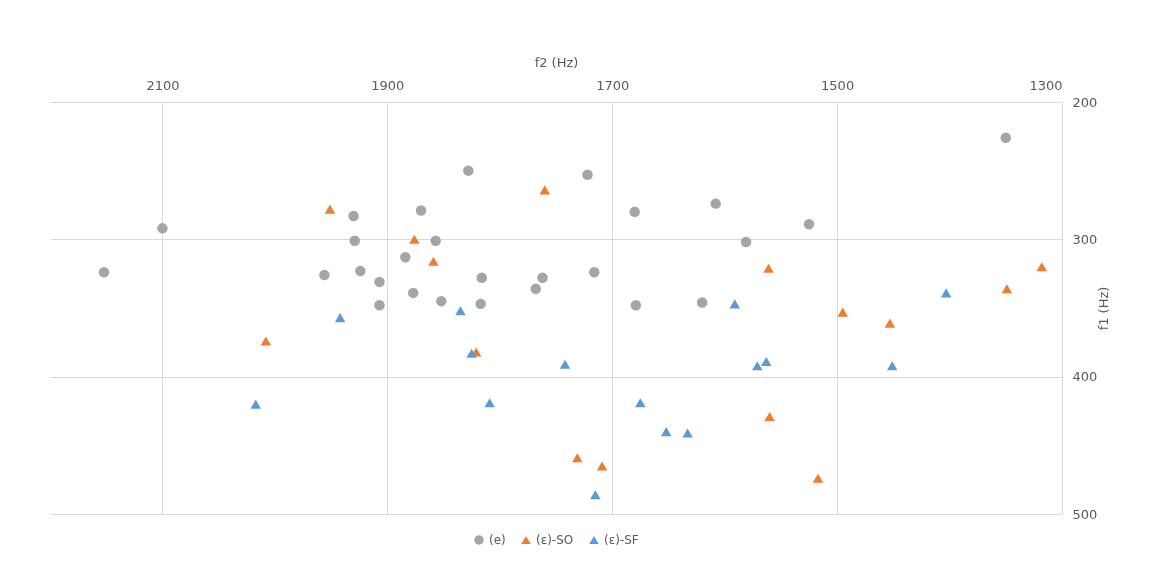 This screenshot has height=576, width=1156. Describe the element at coordinates (621, 540) in the screenshot. I see `legend-label: (ε)-SF` at that location.